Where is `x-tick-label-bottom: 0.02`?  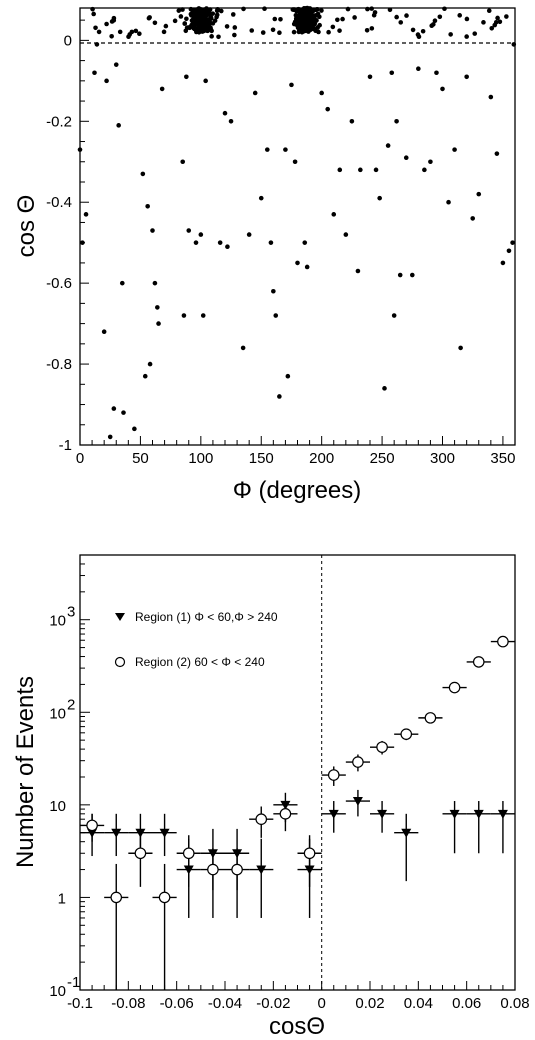
x-tick-label-bottom: 0.02 is located at coordinates (369, 1003).